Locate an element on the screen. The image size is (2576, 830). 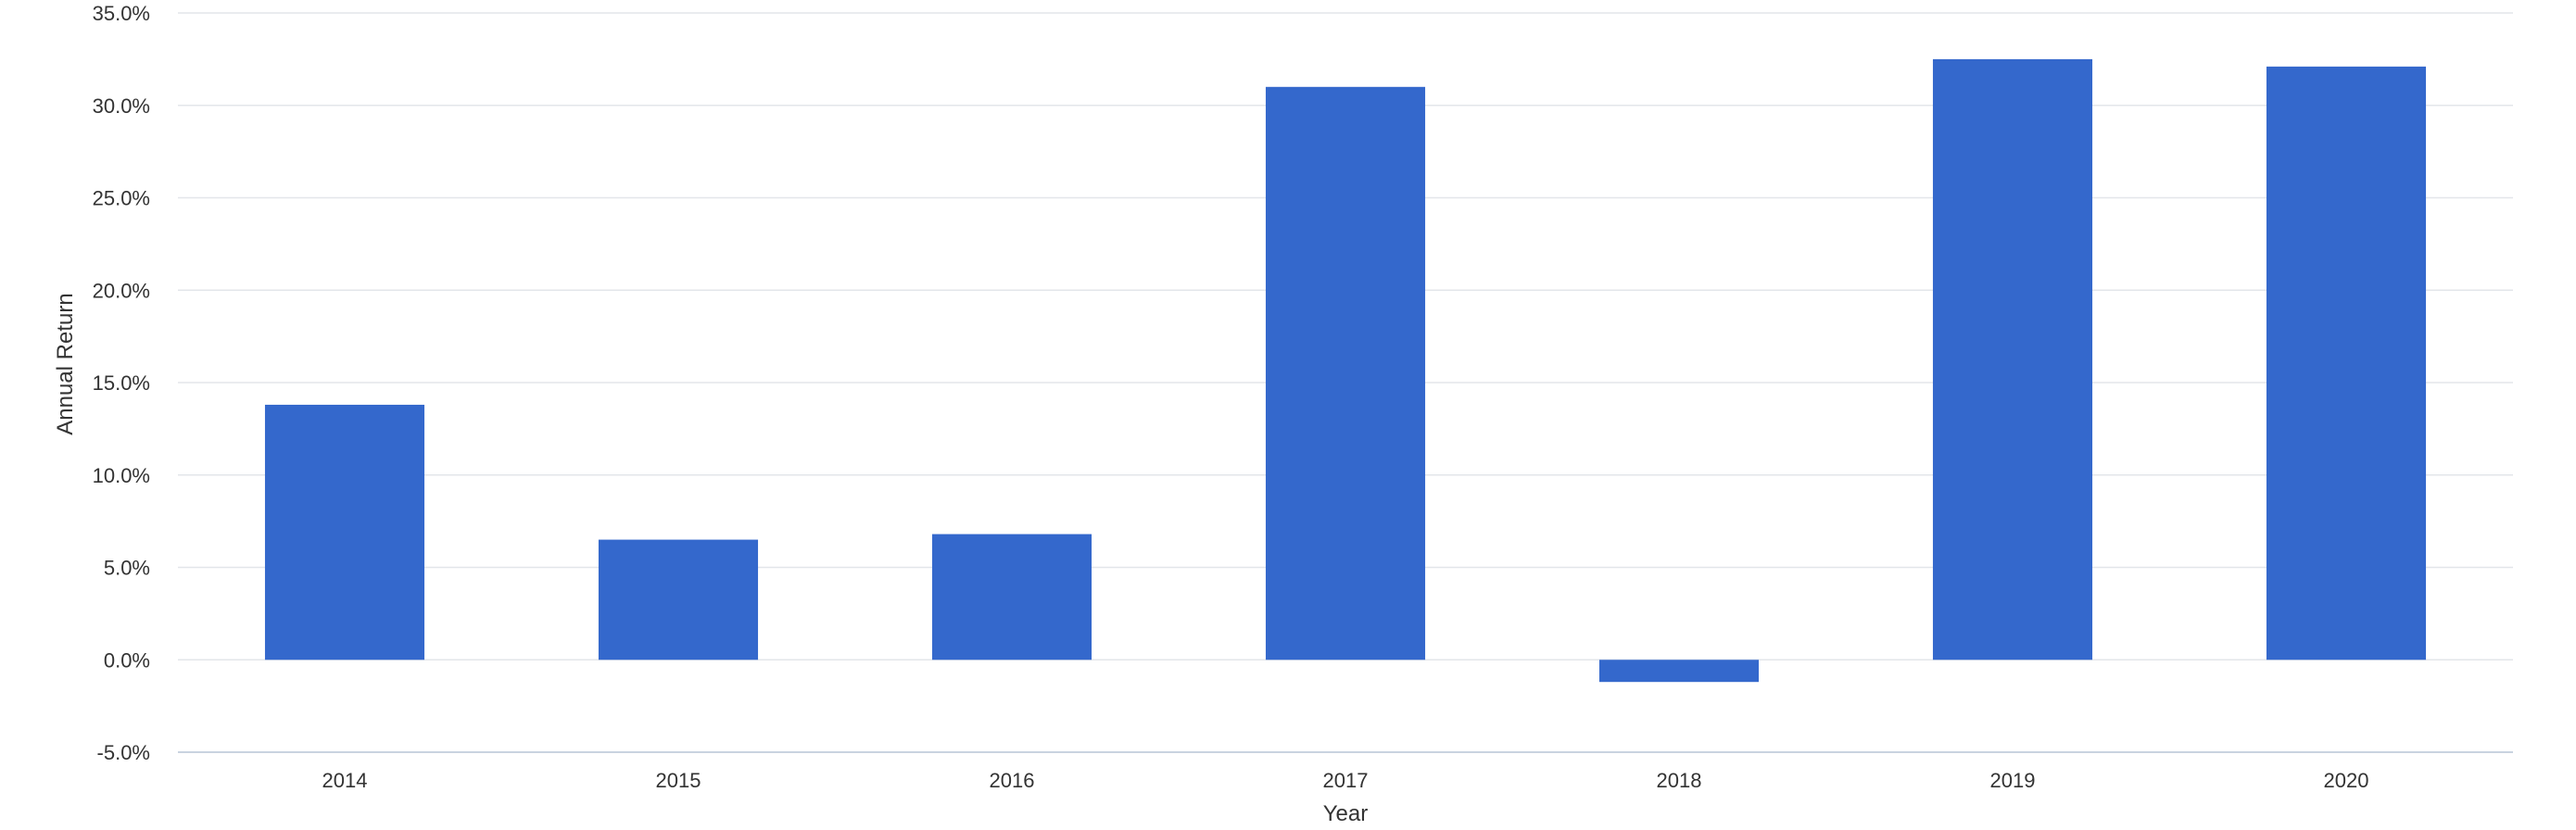
x-tick-label: 2019 is located at coordinates (2013, 780).